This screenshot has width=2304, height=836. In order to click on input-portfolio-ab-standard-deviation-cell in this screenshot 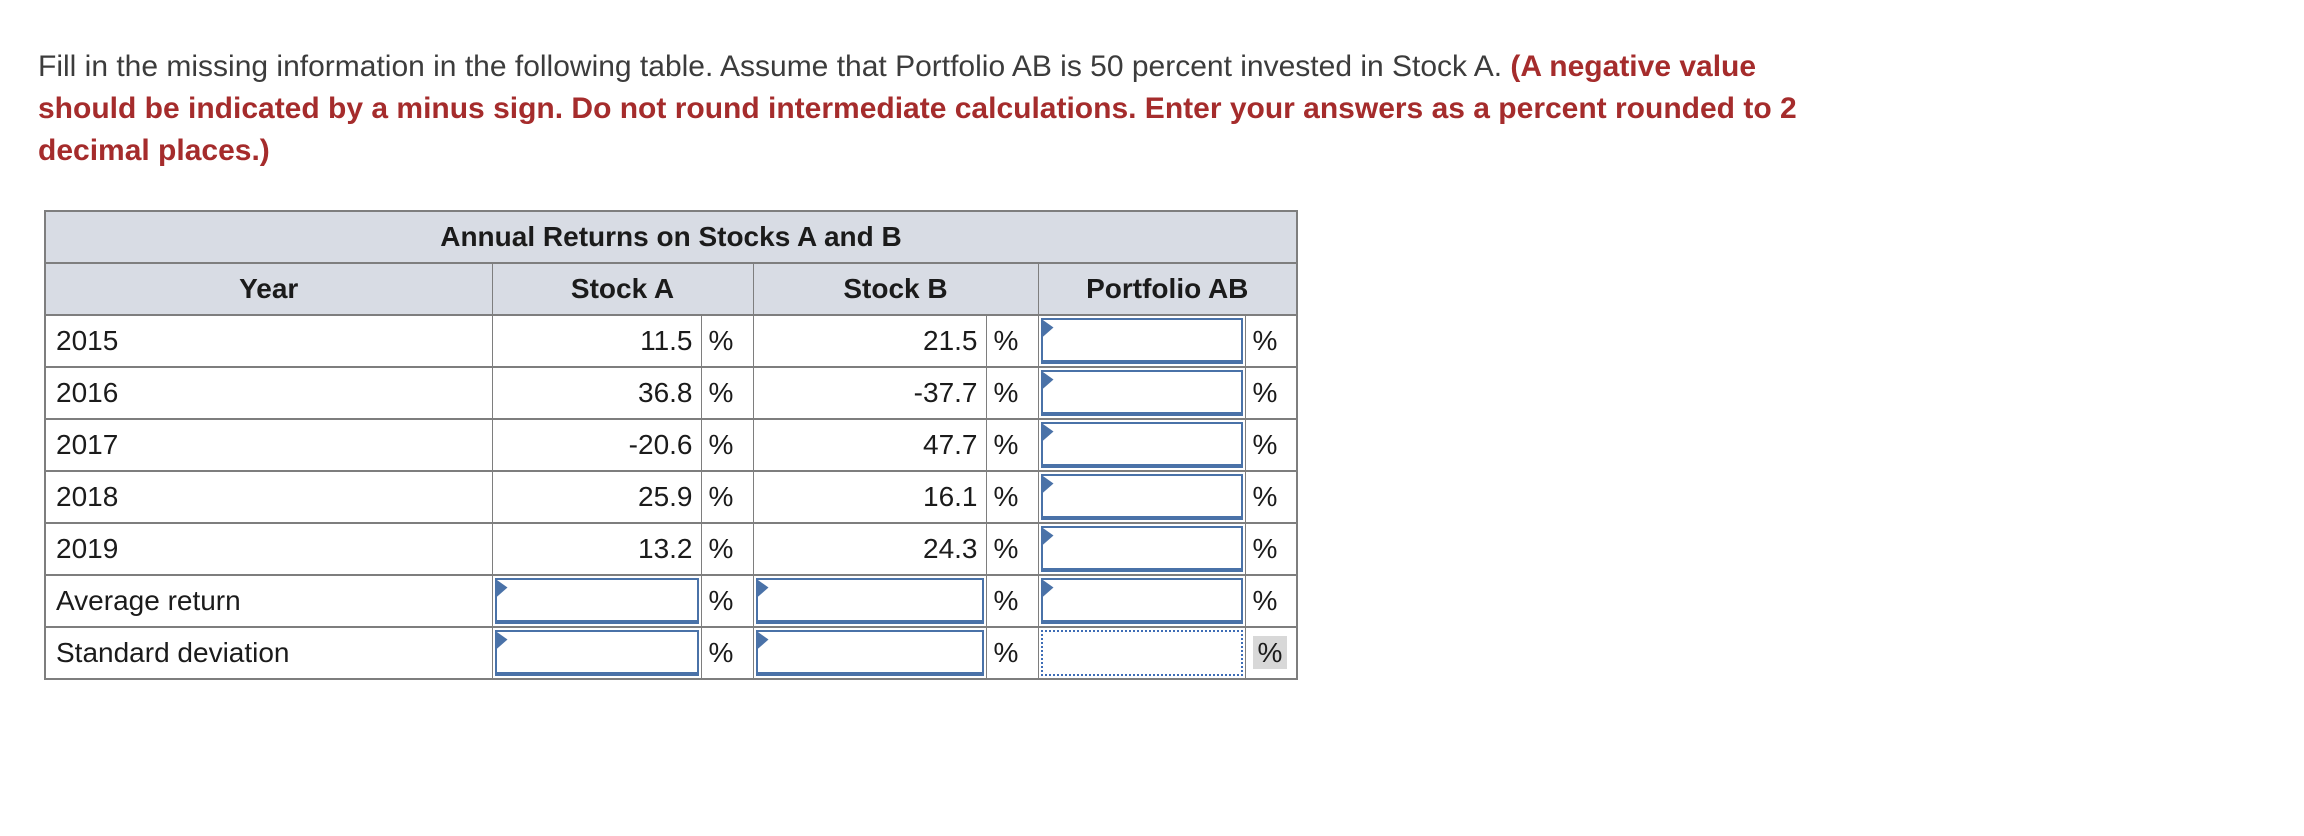, I will do `click(1141, 653)`.